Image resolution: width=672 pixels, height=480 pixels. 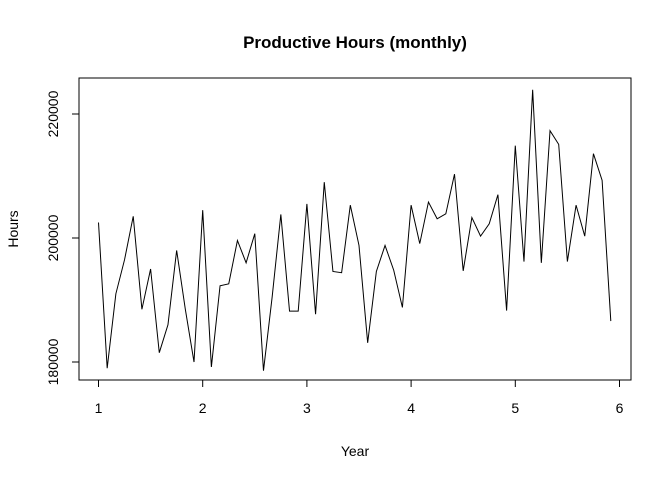 What do you see at coordinates (411, 408) in the screenshot?
I see `x-tick-label: 4` at bounding box center [411, 408].